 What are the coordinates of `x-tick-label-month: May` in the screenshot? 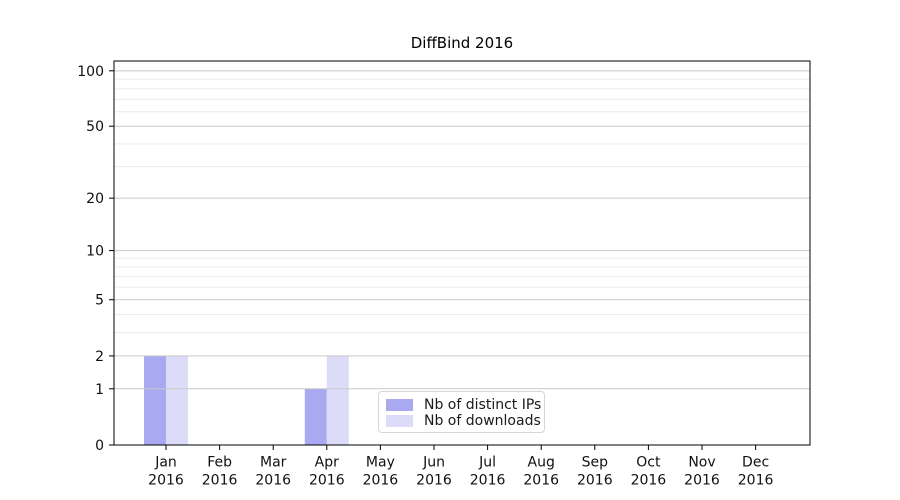 It's located at (380, 463).